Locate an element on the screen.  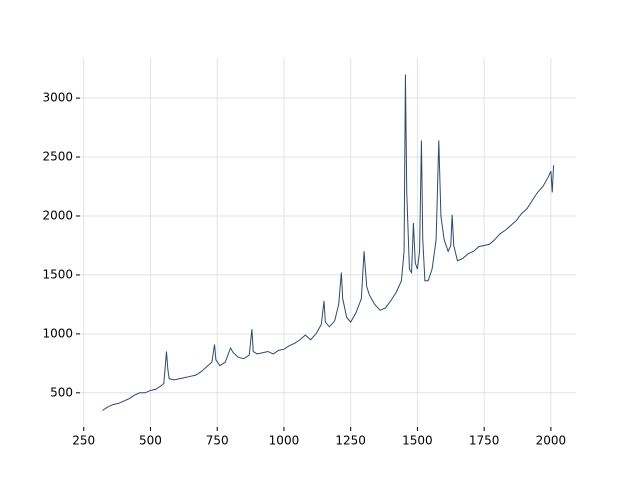
x-tick-label: 500 is located at coordinates (150, 441).